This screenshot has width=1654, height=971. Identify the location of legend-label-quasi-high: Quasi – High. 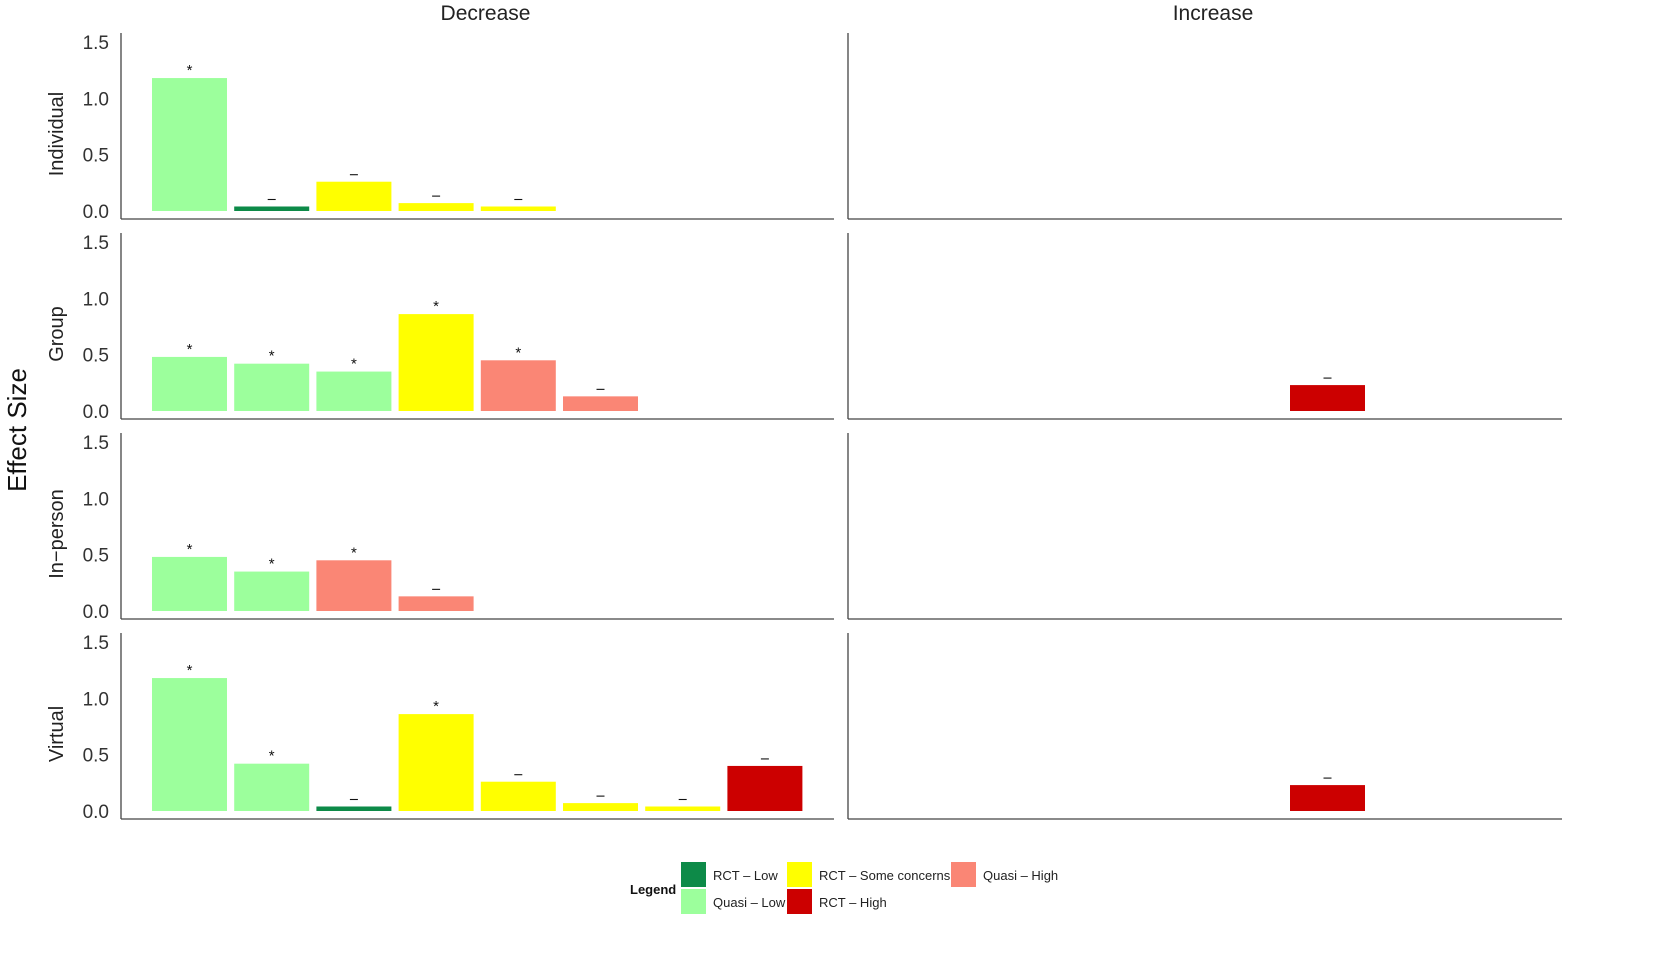
(1020, 875).